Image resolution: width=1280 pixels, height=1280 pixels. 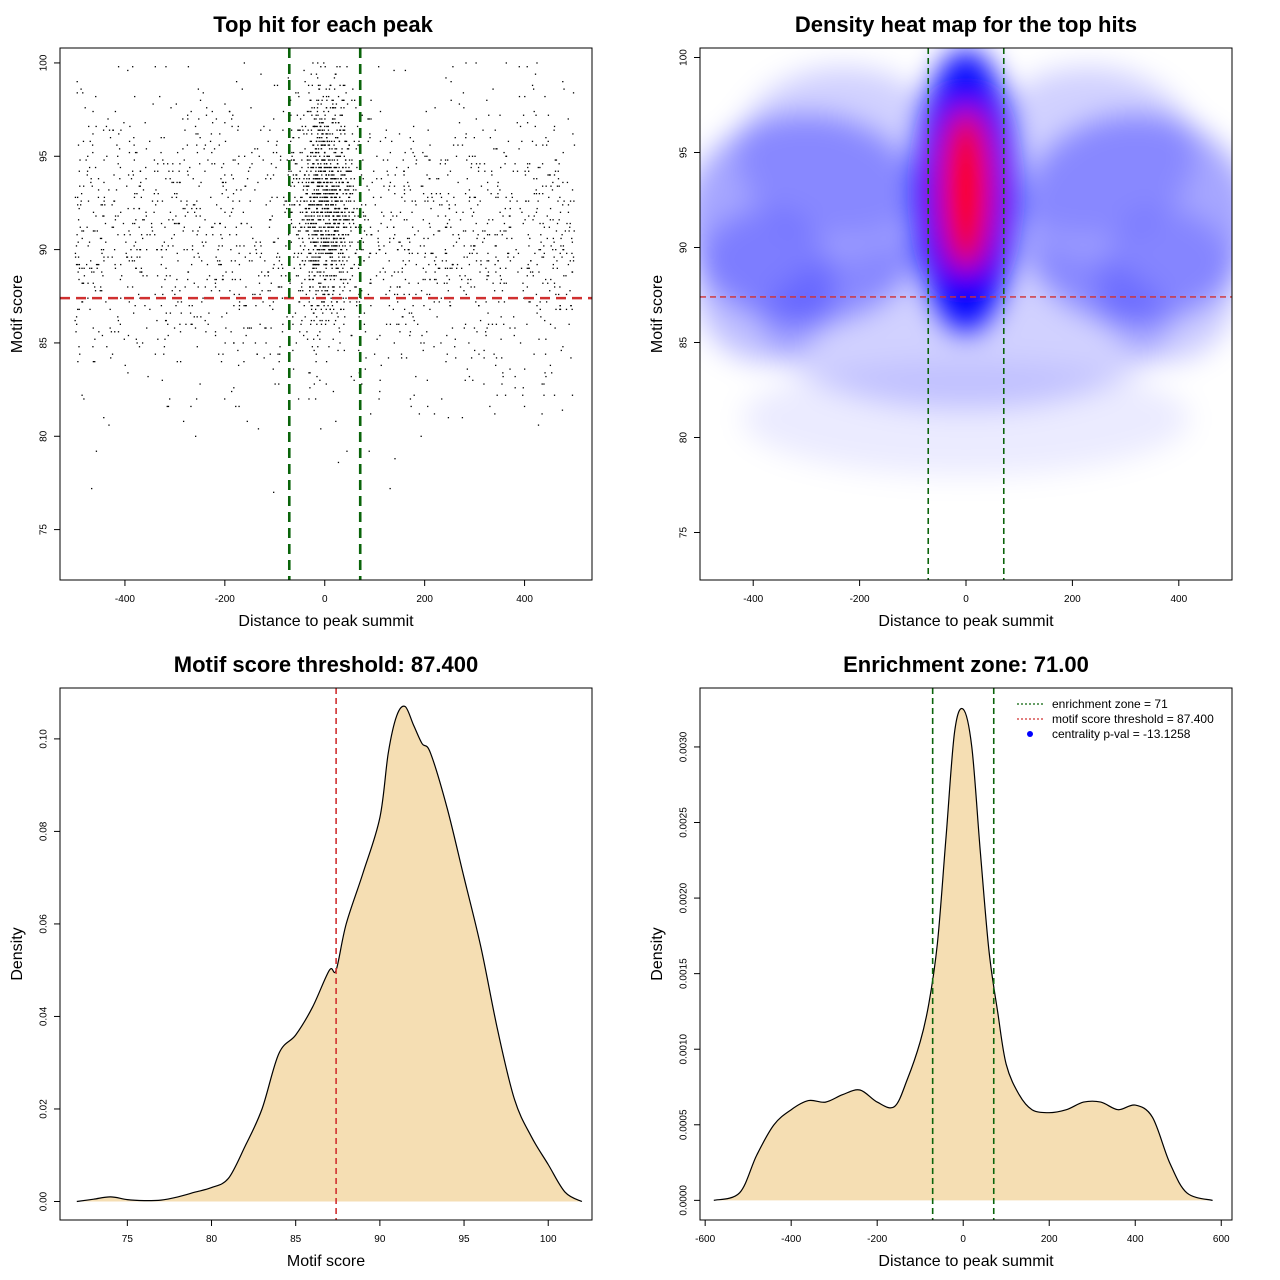 What do you see at coordinates (684, 746) in the screenshot?
I see `distance-density-y-tick-label: 0.0030` at bounding box center [684, 746].